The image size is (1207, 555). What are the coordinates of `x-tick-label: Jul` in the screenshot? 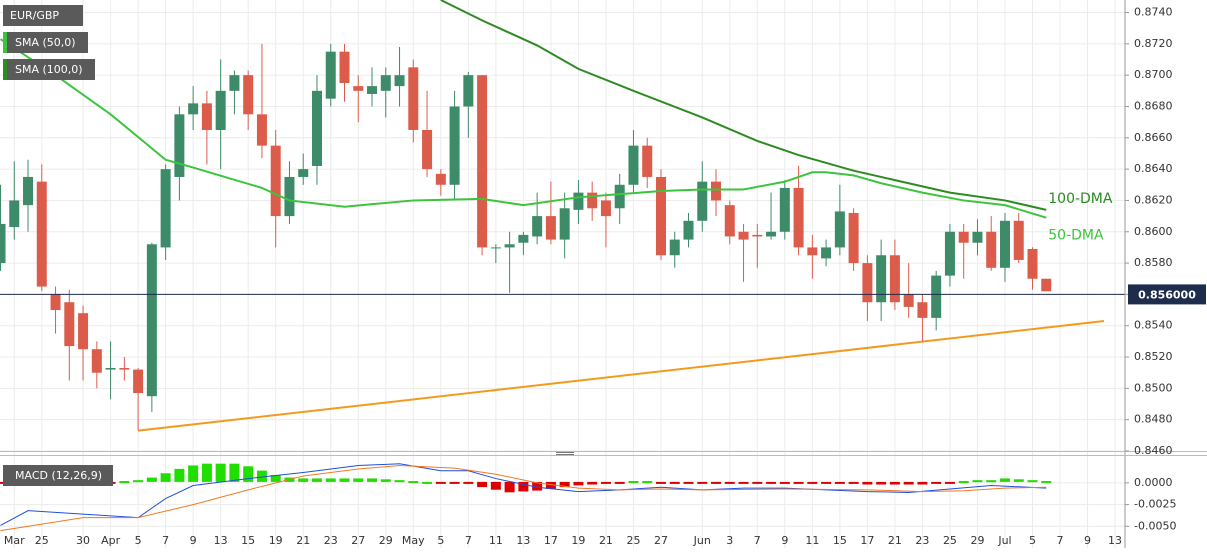 It's located at (1004, 540).